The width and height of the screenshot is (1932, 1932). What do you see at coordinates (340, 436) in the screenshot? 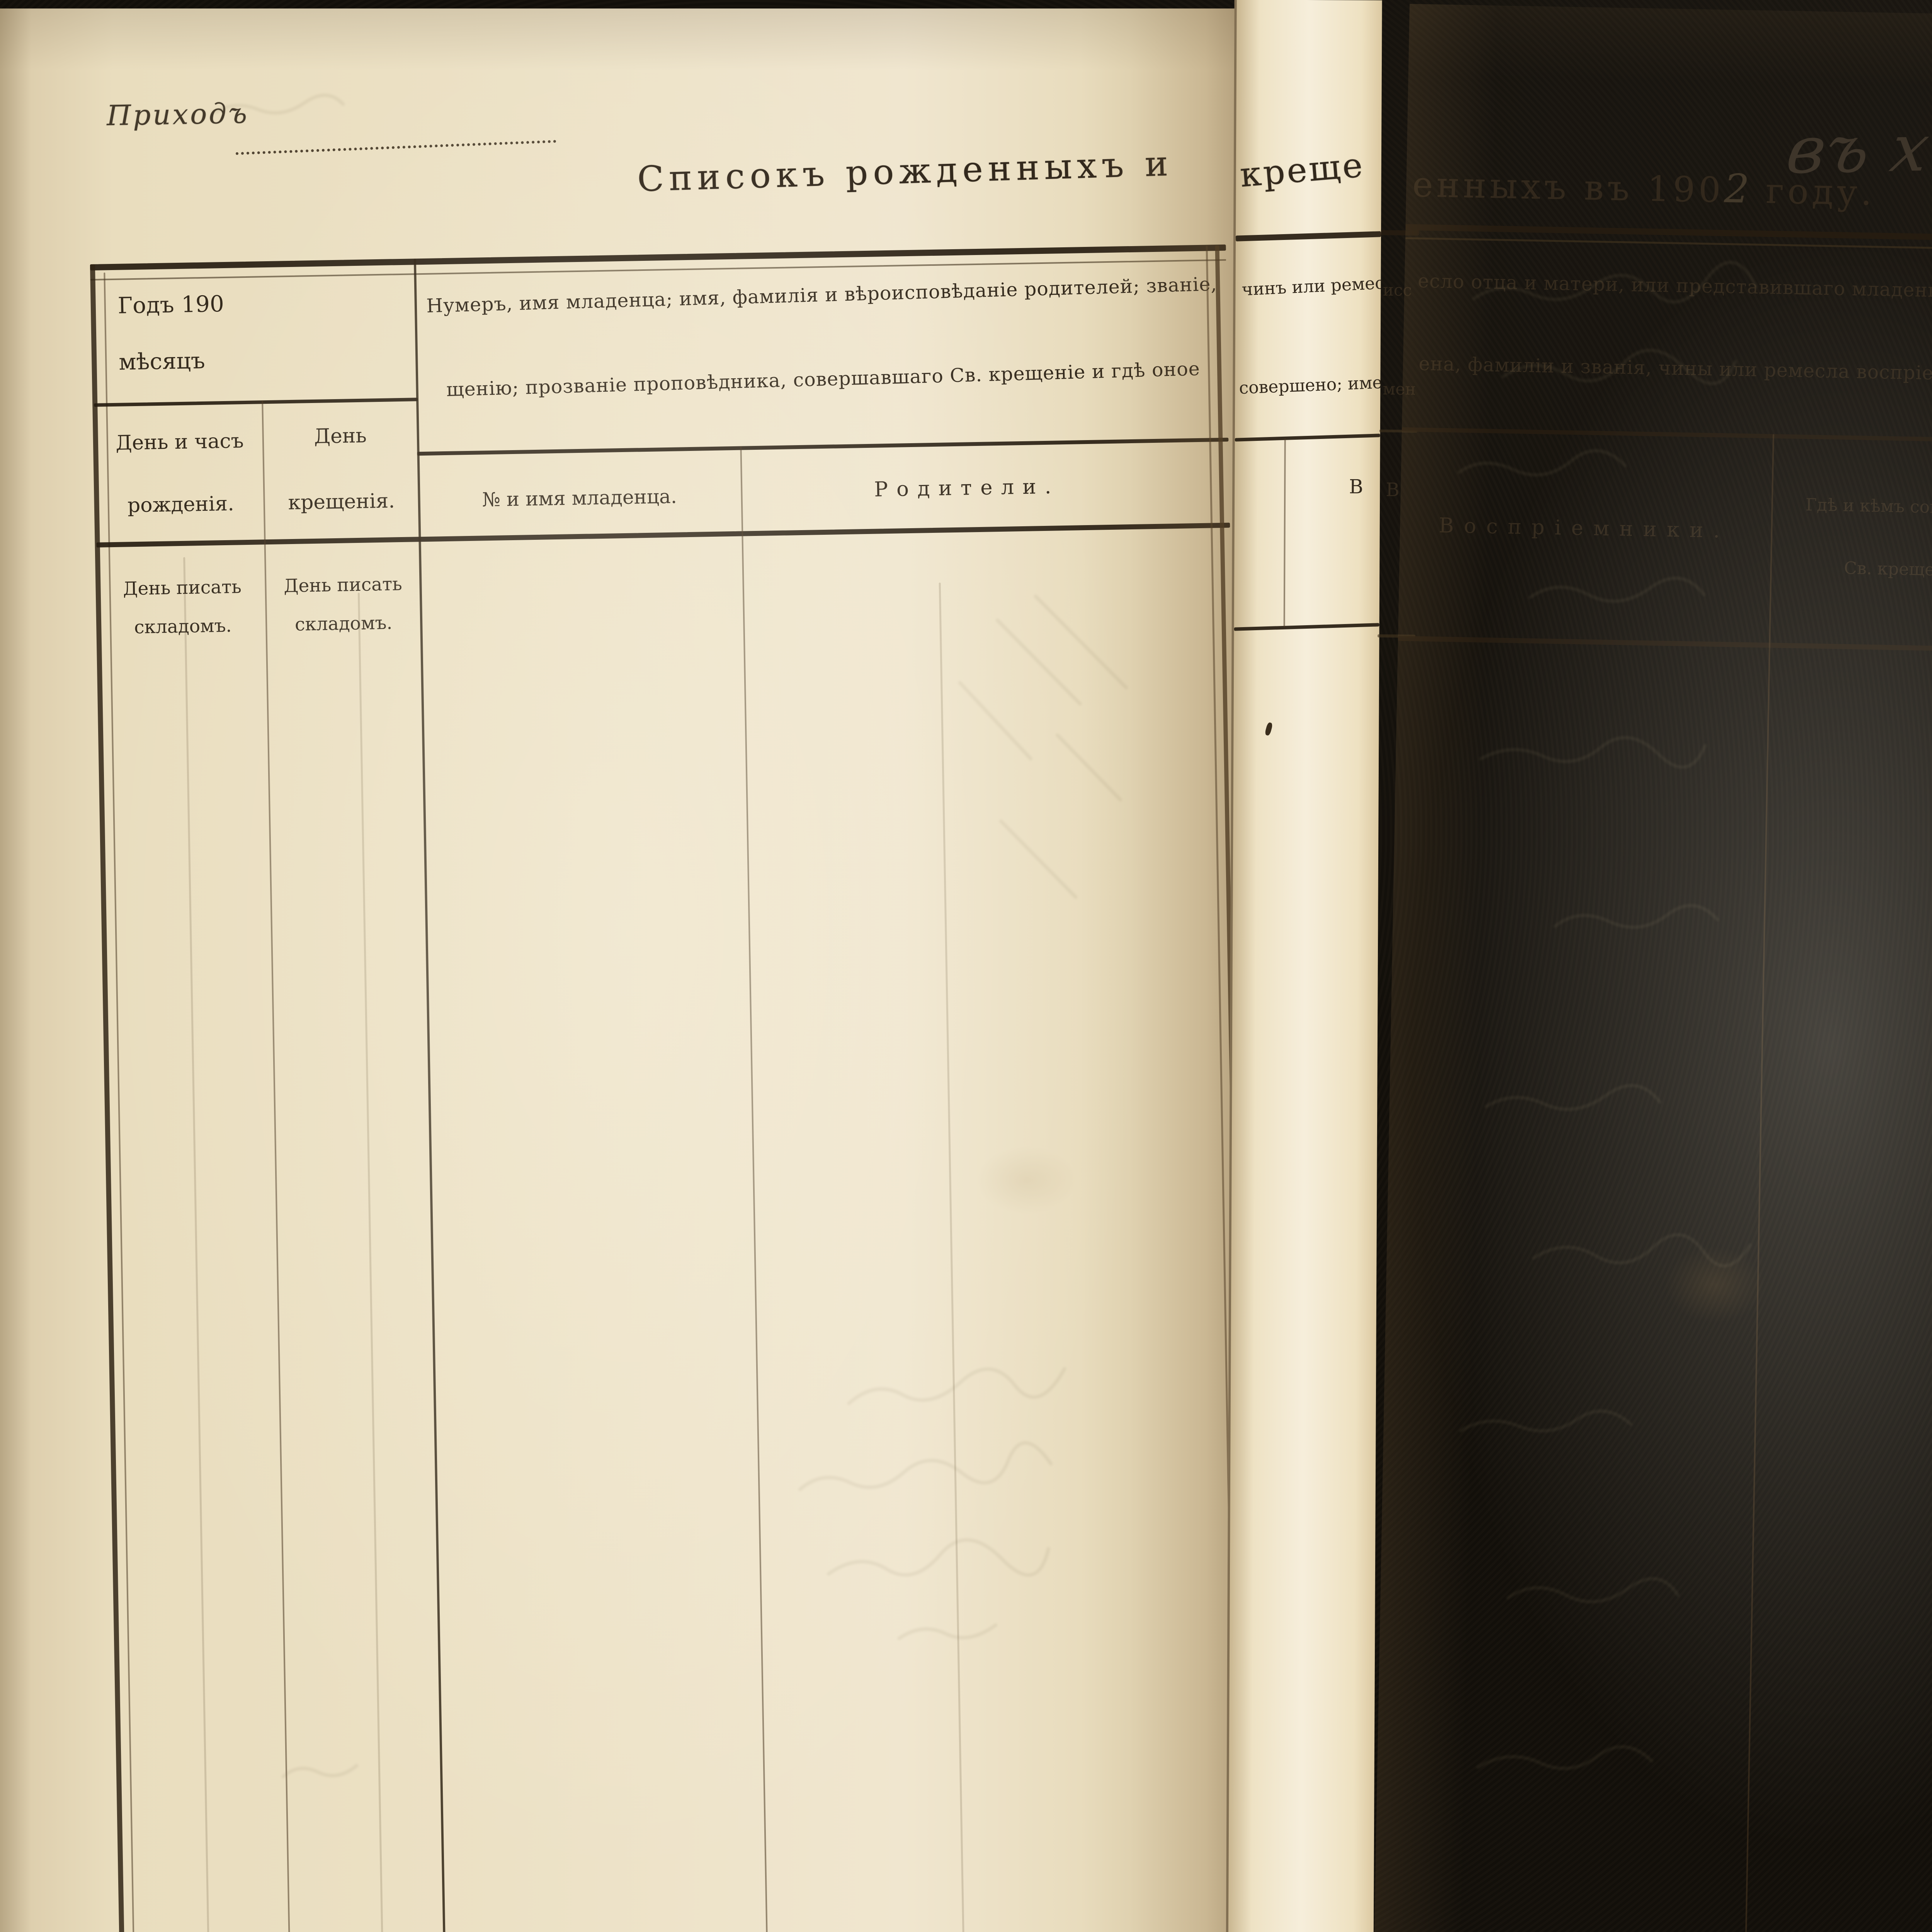
I see `baptism-col-line1: День` at bounding box center [340, 436].